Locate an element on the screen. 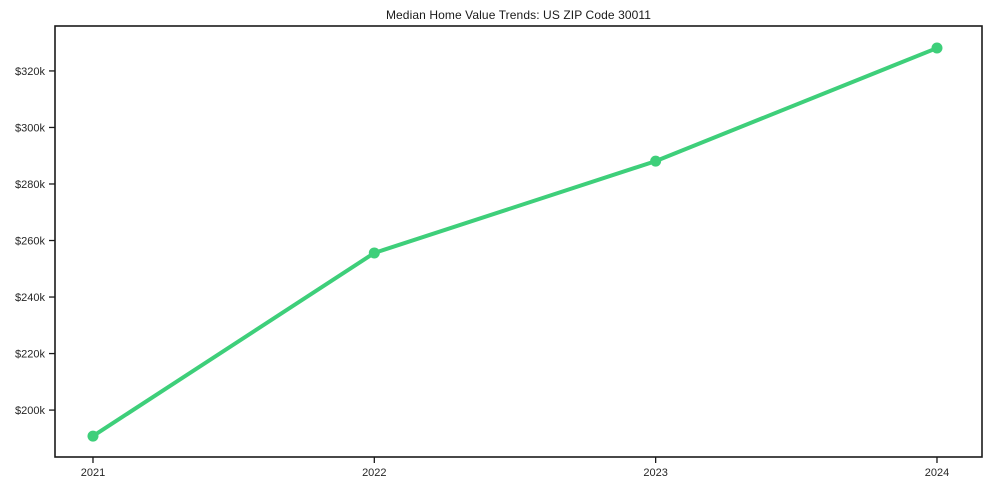  y-tick-label: $240k is located at coordinates (30, 298).